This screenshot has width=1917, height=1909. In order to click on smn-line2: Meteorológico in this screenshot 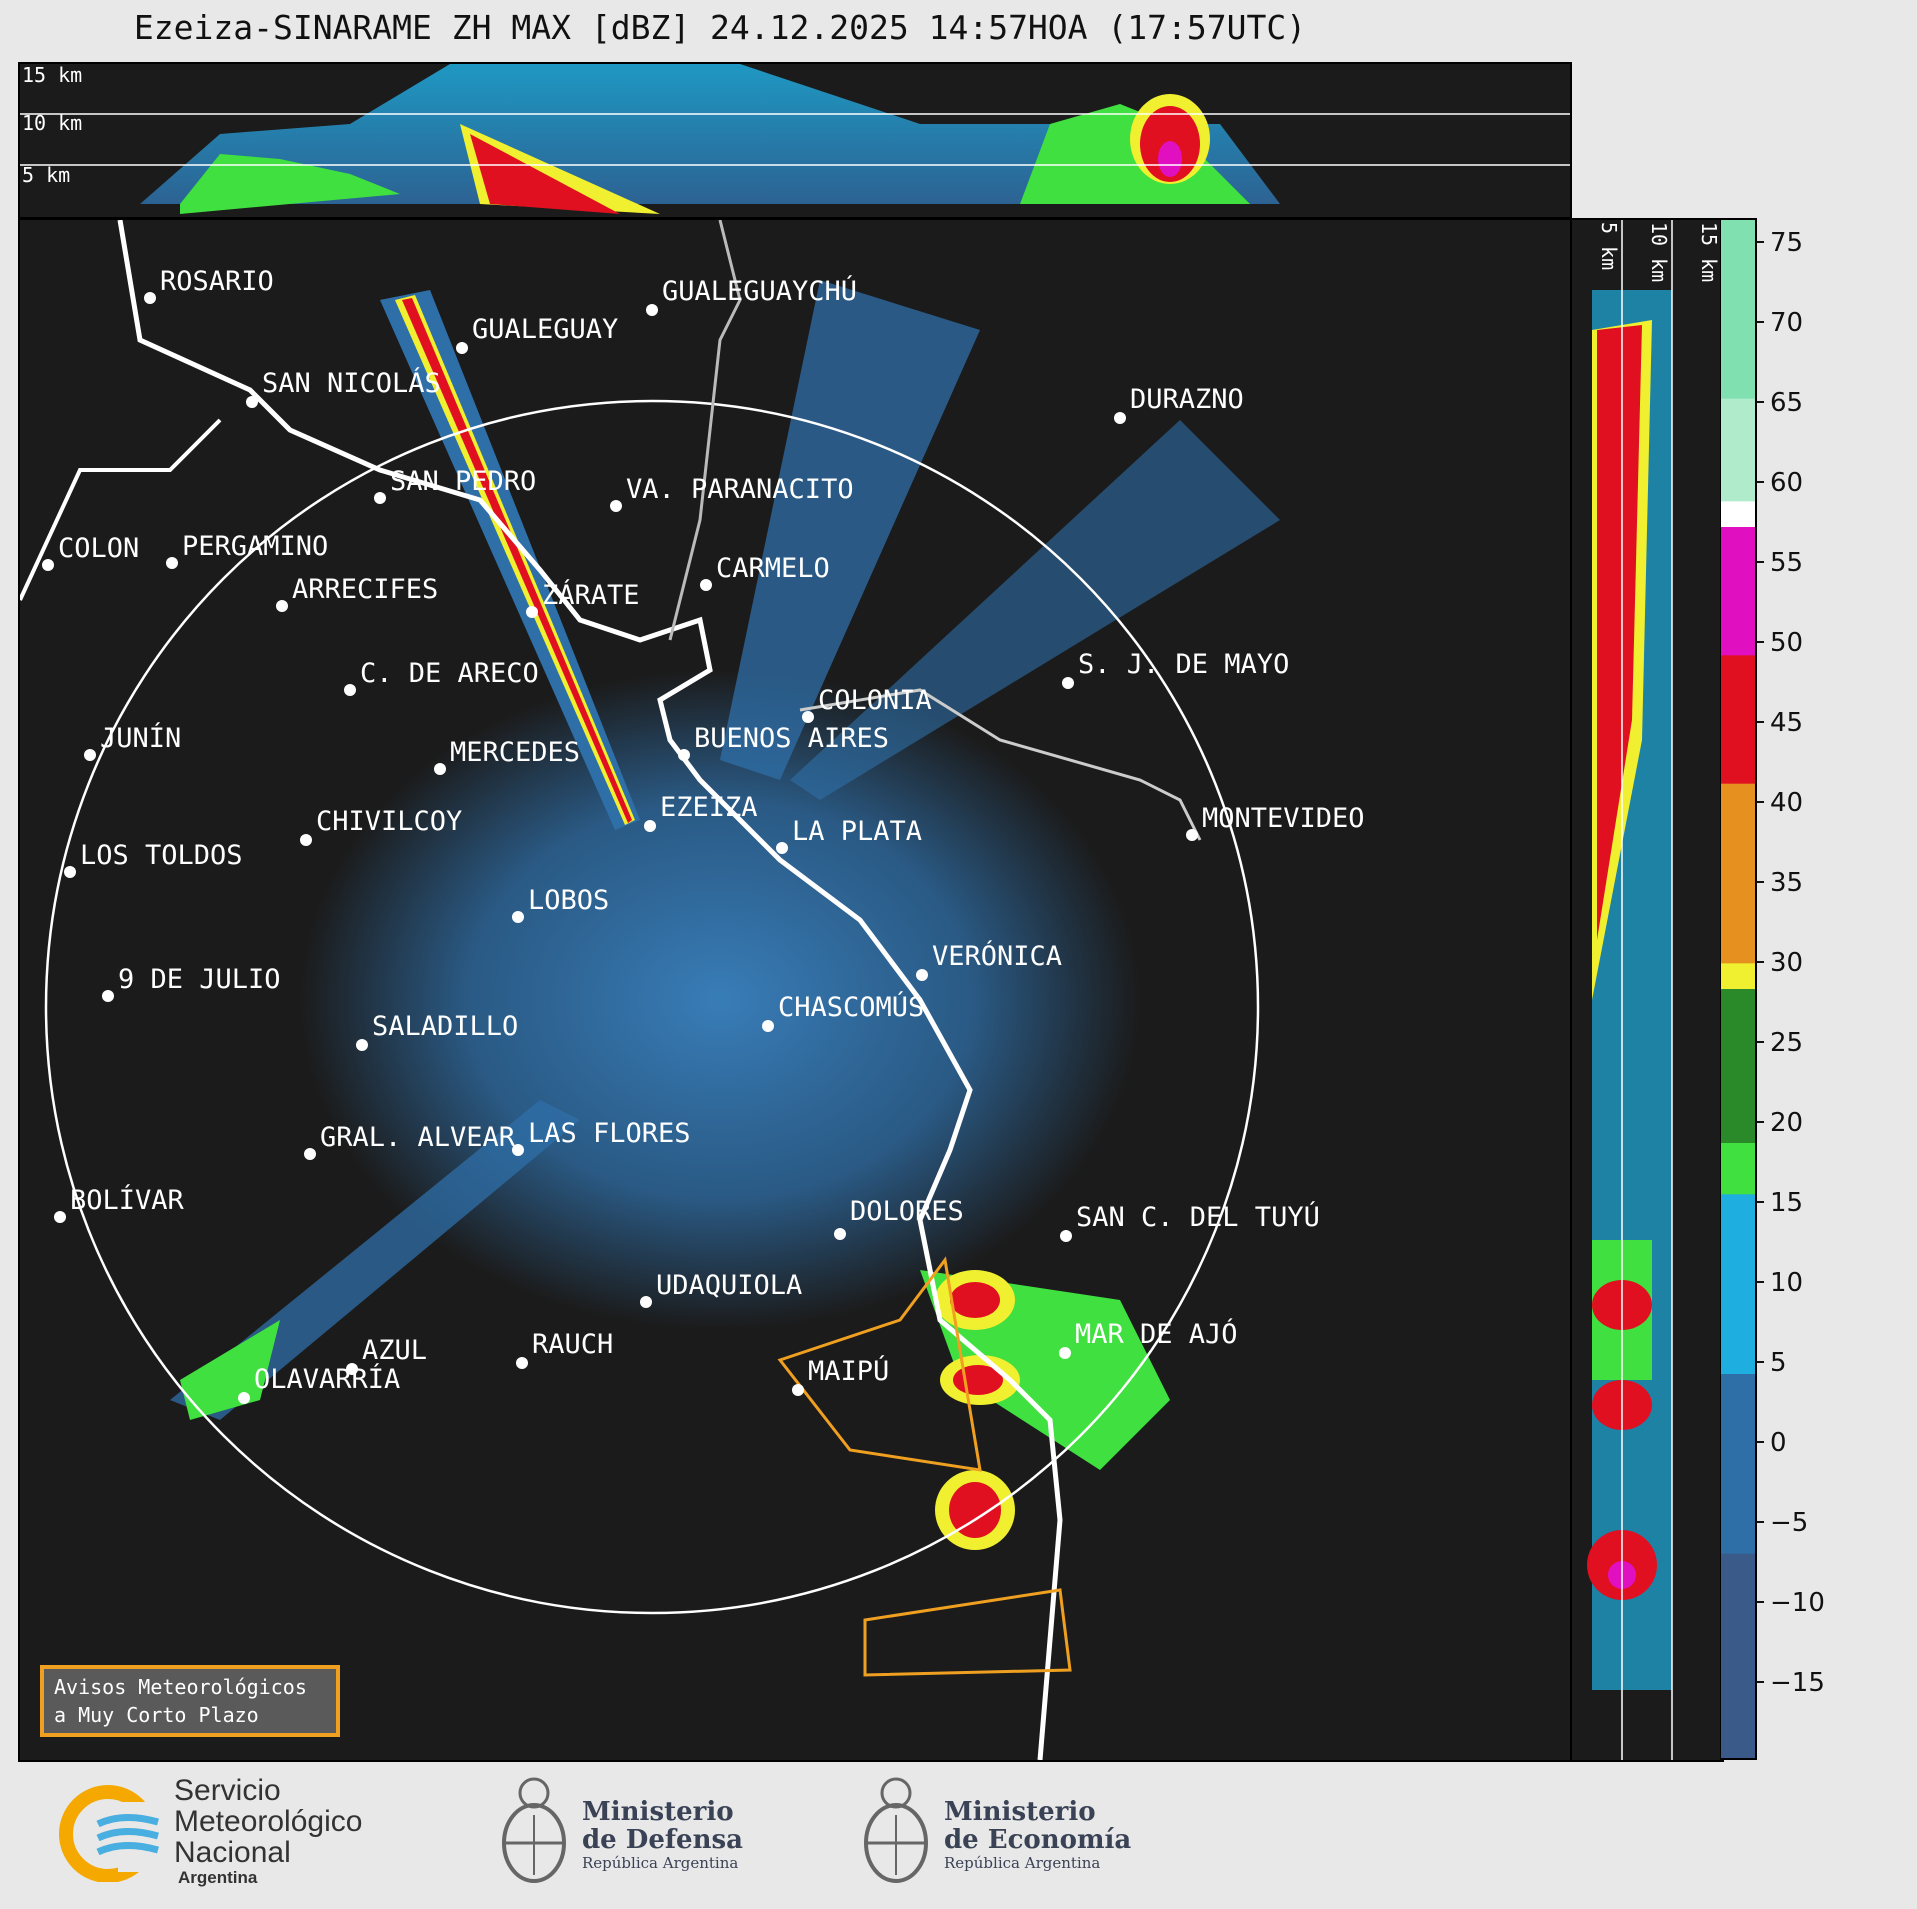, I will do `click(268, 1821)`.